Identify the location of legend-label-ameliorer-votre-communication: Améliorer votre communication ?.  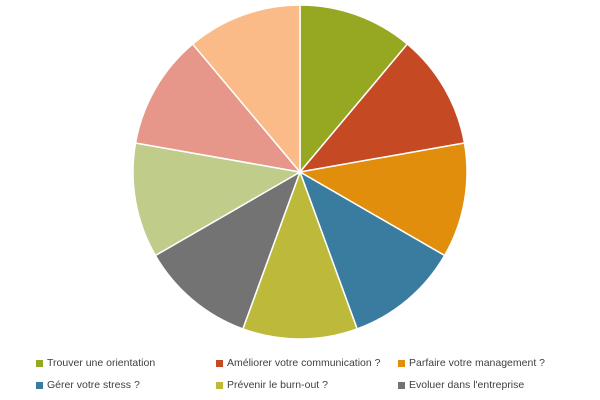
(304, 363).